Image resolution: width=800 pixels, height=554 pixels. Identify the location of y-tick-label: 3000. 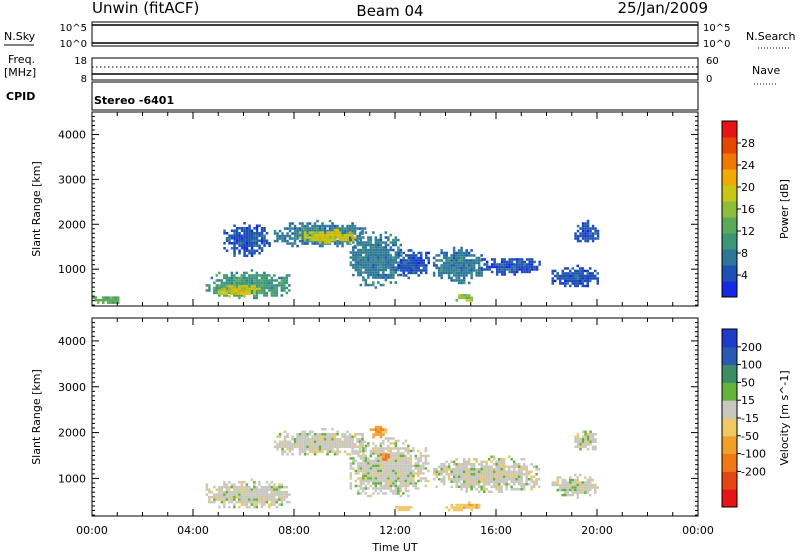
(72, 179).